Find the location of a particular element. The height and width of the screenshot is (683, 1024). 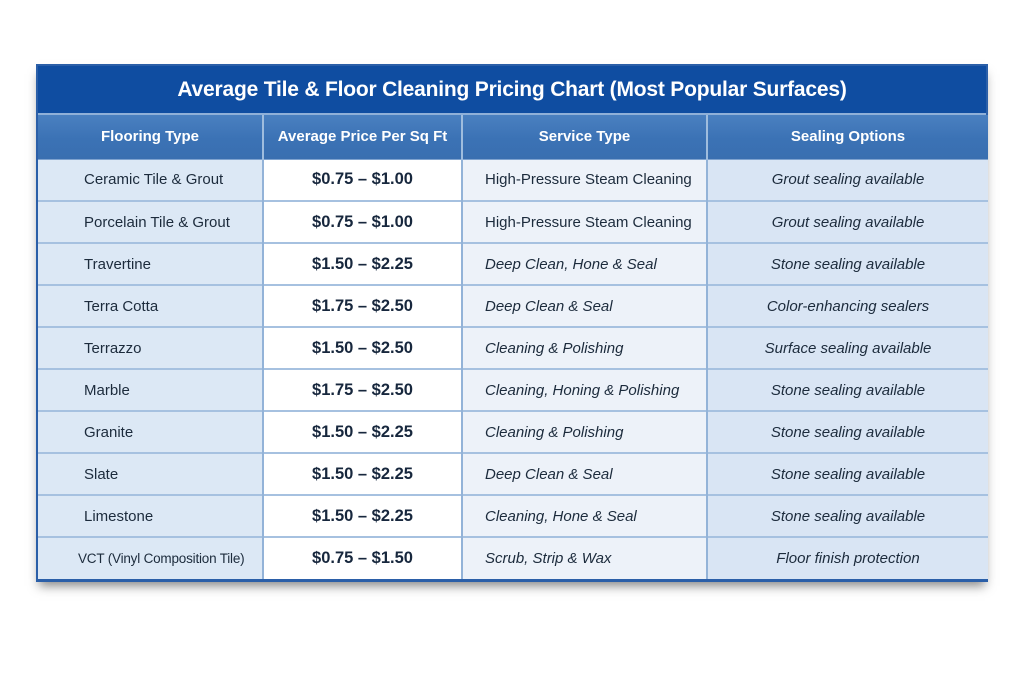

sealing-options-cell: Surface sealing available is located at coordinates (847, 347).